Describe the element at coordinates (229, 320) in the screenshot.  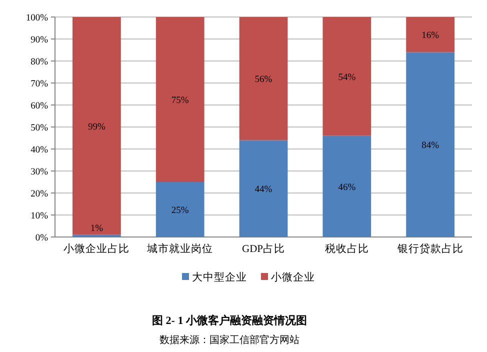
I see `text: 图 2- 1 小微客户融资融资情况图` at that location.